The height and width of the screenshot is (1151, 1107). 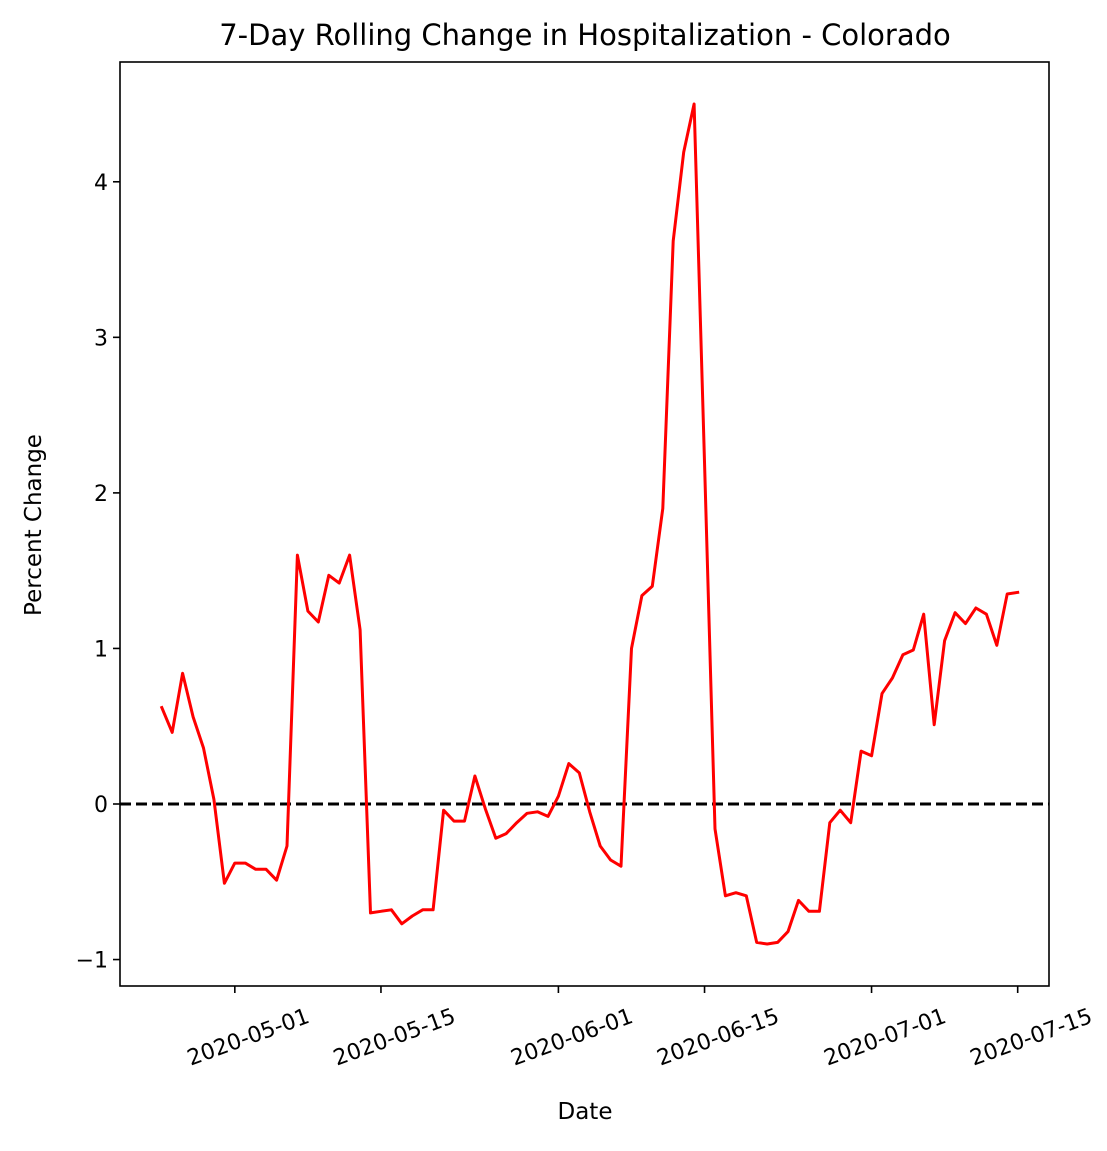 What do you see at coordinates (101, 338) in the screenshot?
I see `y-tick-label: 3` at bounding box center [101, 338].